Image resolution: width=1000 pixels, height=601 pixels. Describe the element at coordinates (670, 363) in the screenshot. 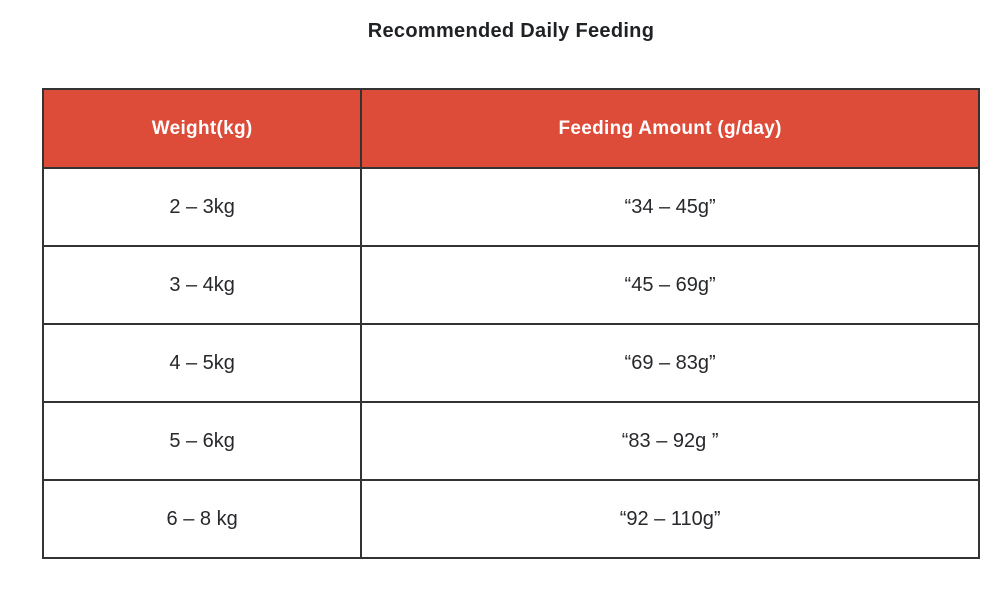

I see `amount-cell: “69 – 83g”` at that location.